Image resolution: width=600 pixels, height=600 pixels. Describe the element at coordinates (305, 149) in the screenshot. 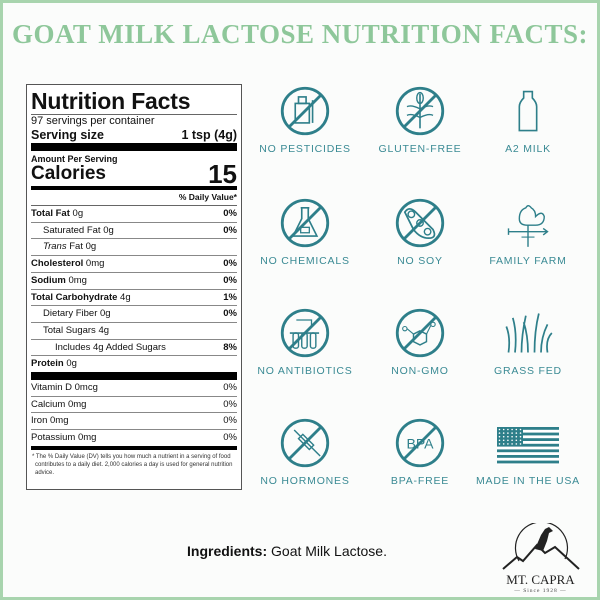

I see `badge-label: NO PESTICIDES` at that location.